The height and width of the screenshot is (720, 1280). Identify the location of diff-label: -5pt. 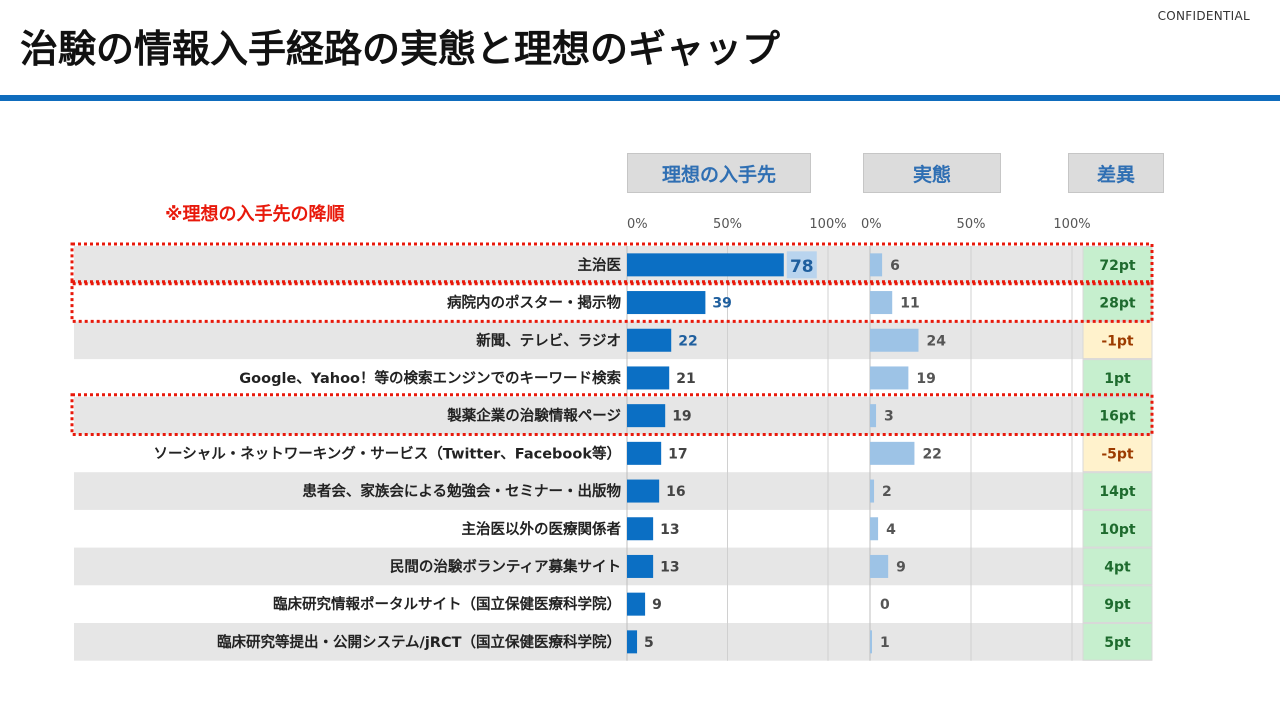
(1117, 454).